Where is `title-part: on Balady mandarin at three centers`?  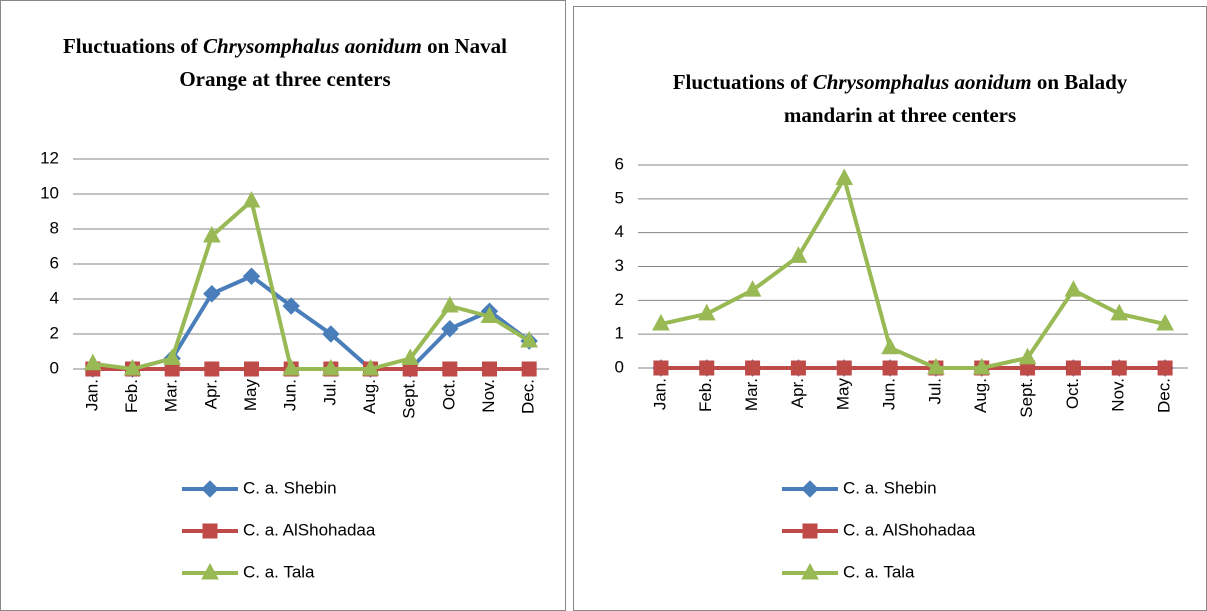 title-part: on Balady mandarin at three centers is located at coordinates (955, 98).